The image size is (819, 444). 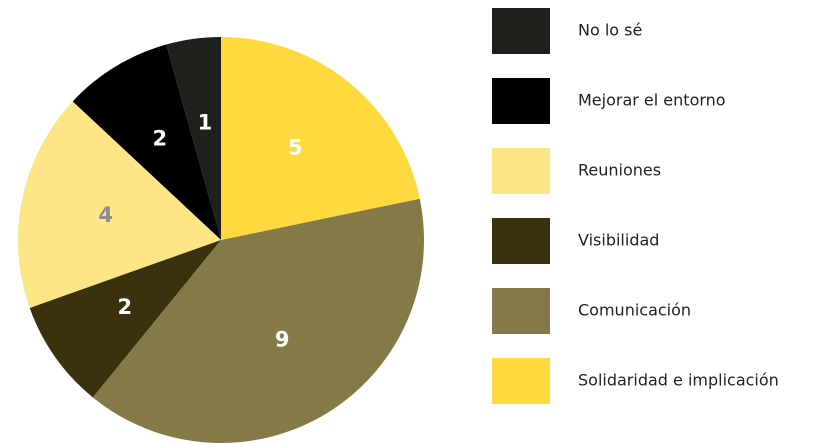 I want to click on legend-label: Visibilidad, so click(x=618, y=240).